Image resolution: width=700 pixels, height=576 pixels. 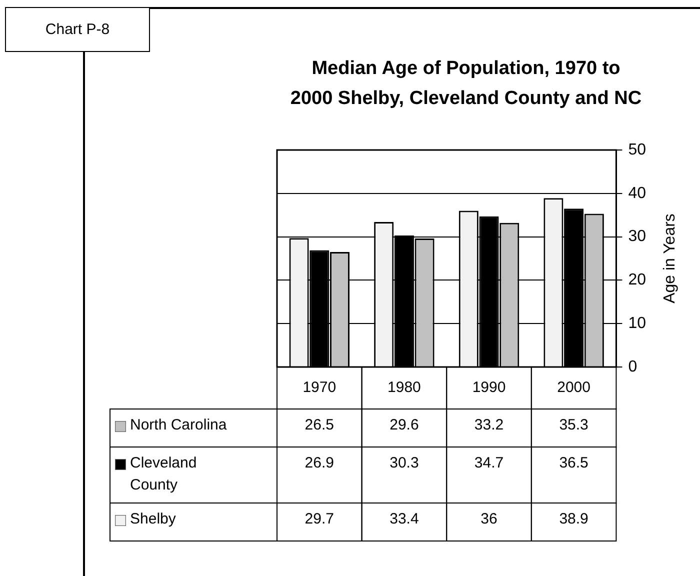 What do you see at coordinates (77, 29) in the screenshot?
I see `text: Chart P-8` at bounding box center [77, 29].